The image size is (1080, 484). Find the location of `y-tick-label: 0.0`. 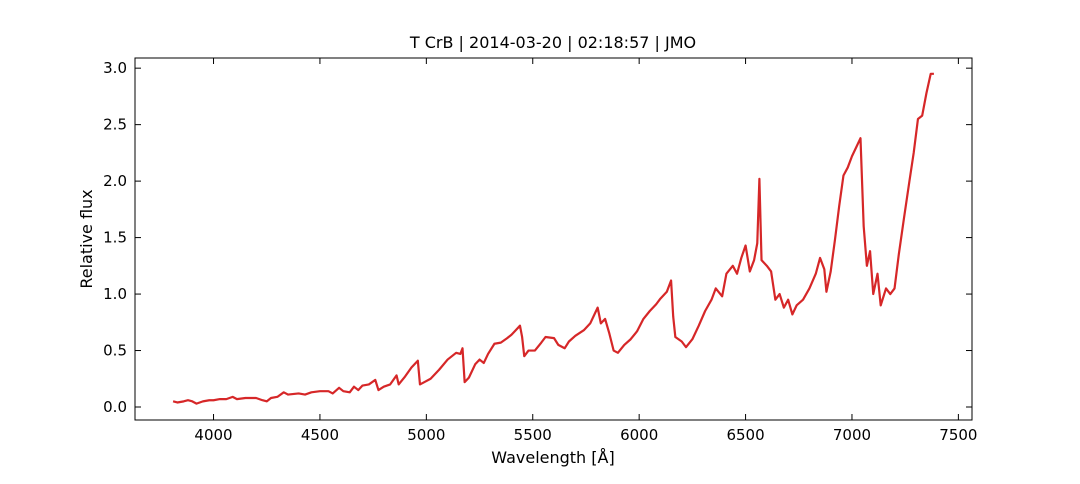

y-tick-label: 0.0 is located at coordinates (115, 407).